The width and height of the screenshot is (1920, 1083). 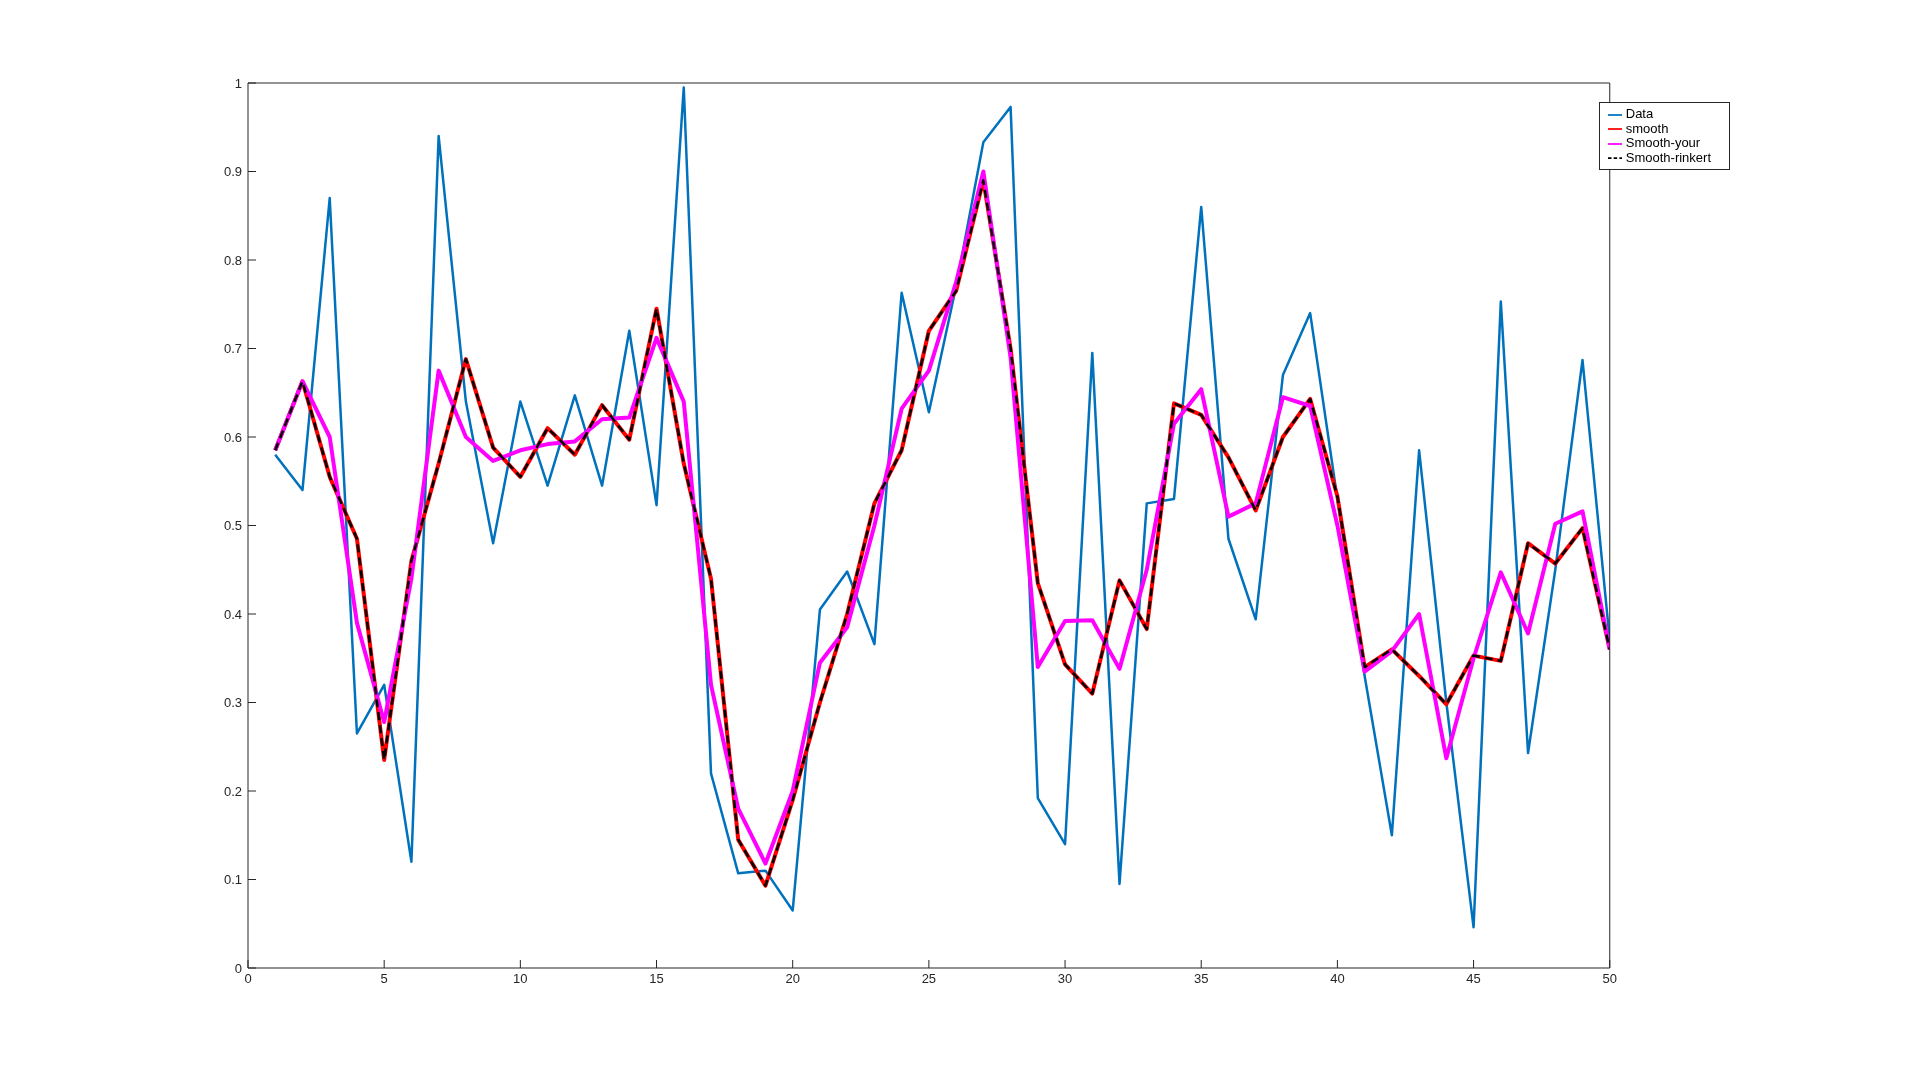 What do you see at coordinates (1663, 143) in the screenshot?
I see `legend-label: Smooth-your` at bounding box center [1663, 143].